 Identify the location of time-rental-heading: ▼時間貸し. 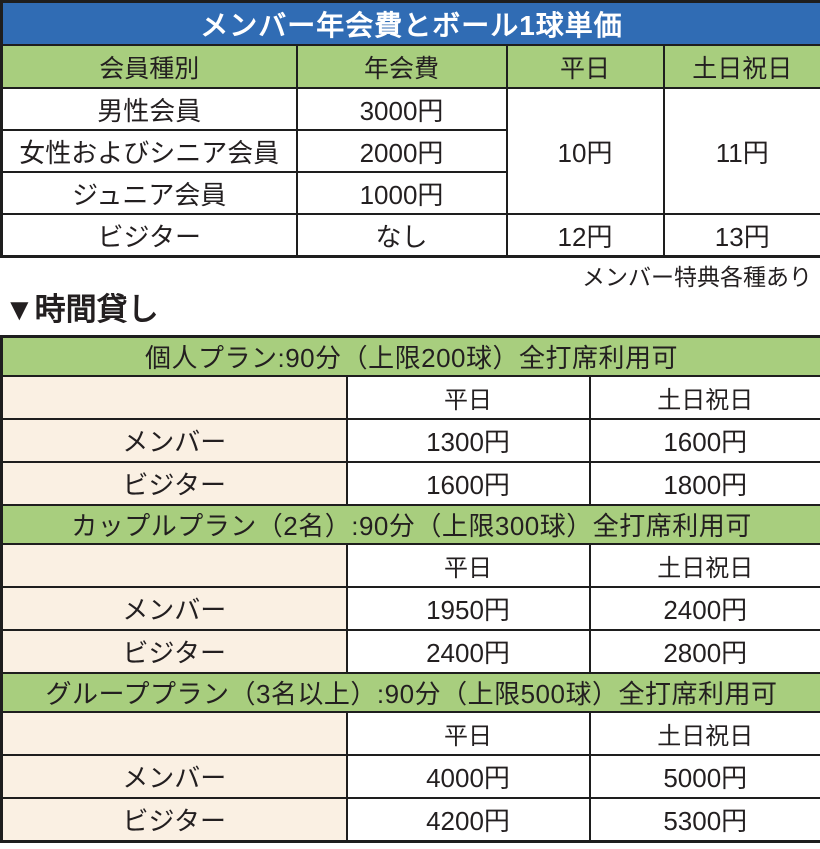
(81, 309).